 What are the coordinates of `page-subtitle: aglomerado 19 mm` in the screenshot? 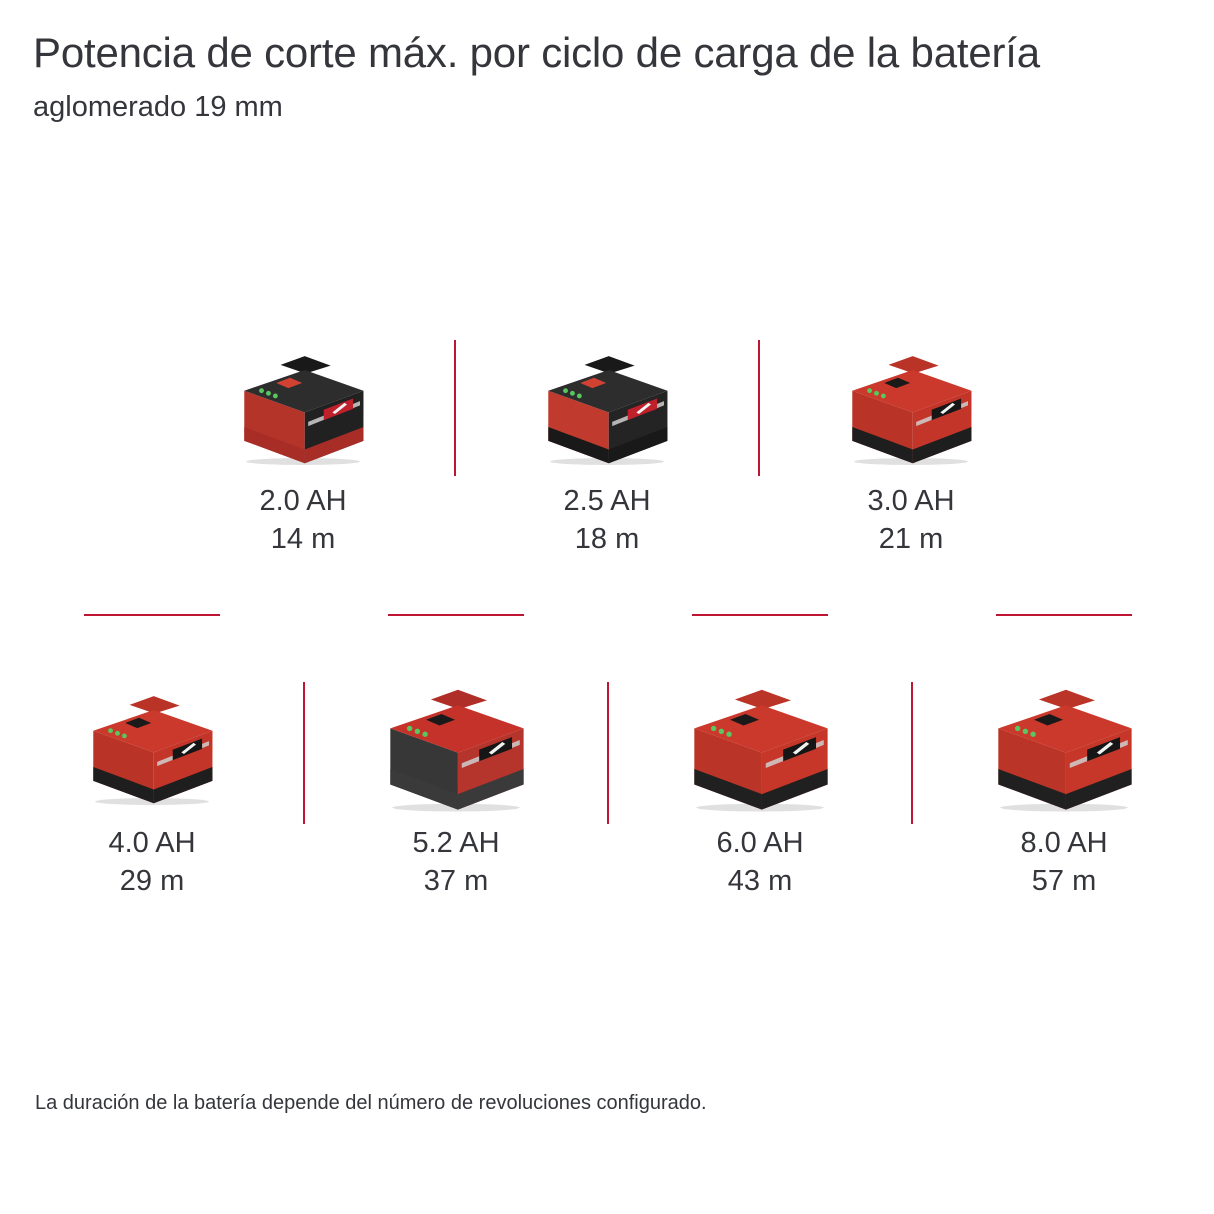 It's located at (158, 107).